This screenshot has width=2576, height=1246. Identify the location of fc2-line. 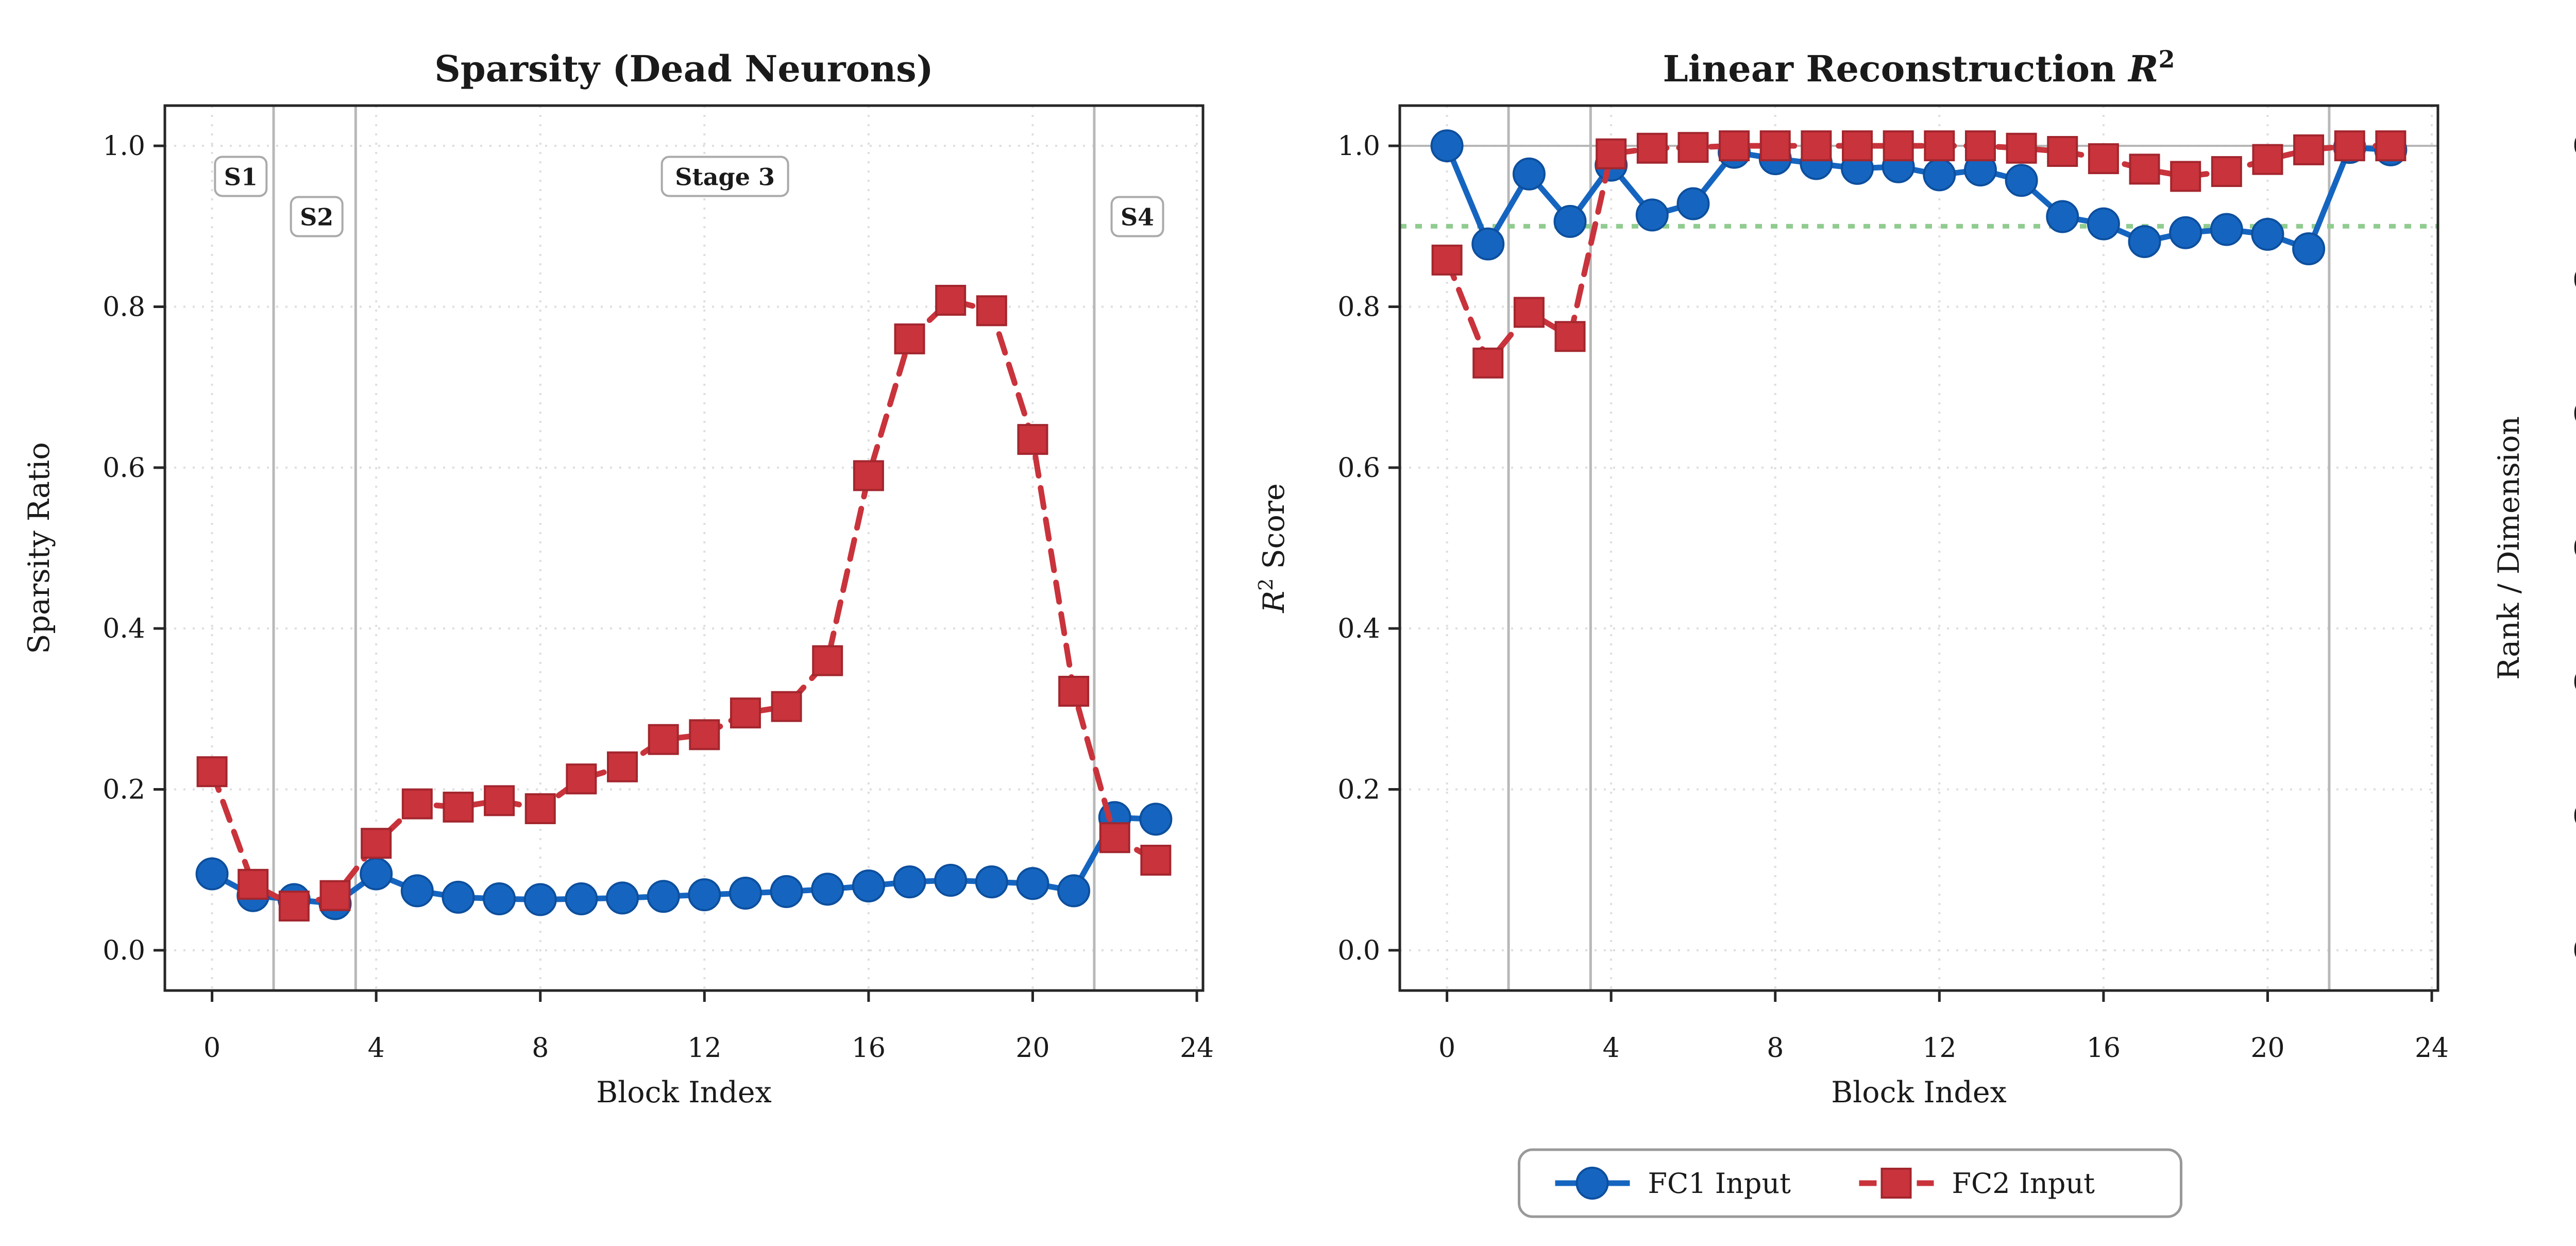
(1919, 255).